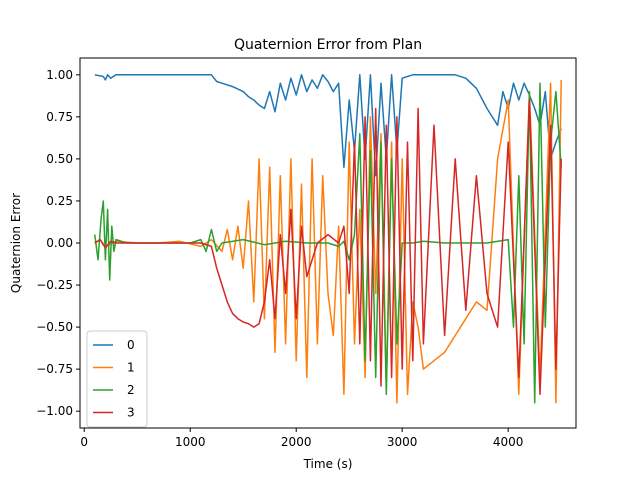  What do you see at coordinates (54, 411) in the screenshot?
I see `y-tick-label: −1.00` at bounding box center [54, 411].